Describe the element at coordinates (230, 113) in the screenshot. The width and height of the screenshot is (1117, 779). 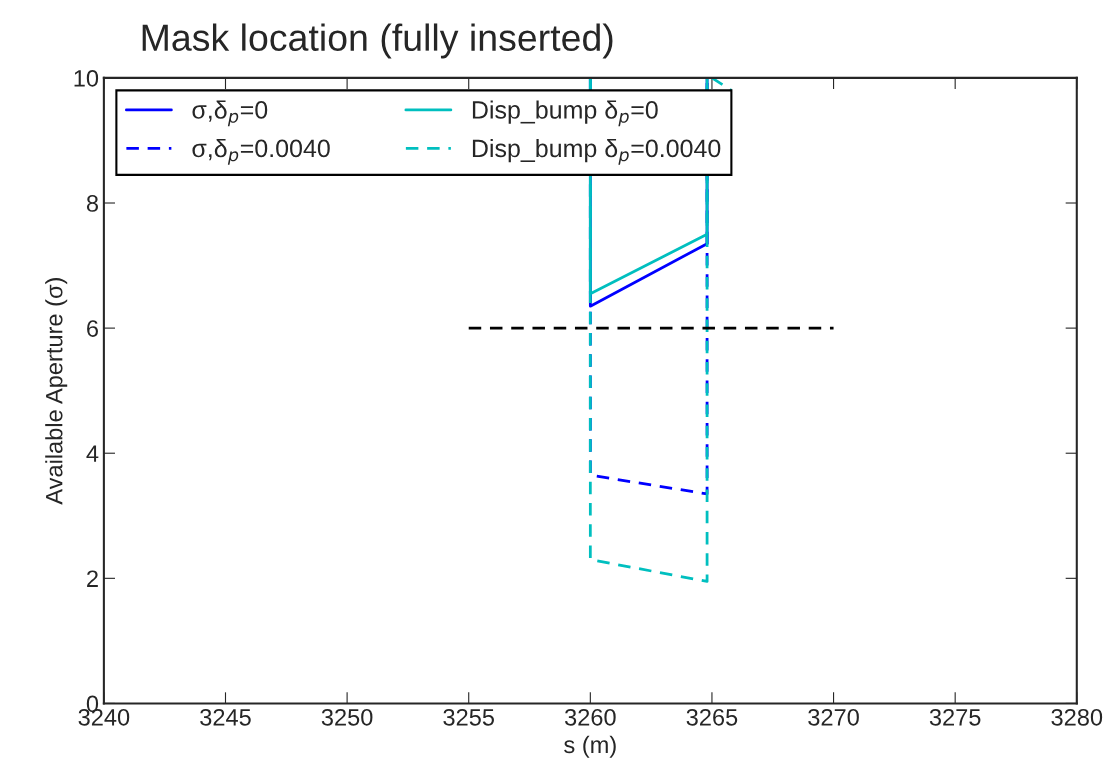
I see `legend-label: σ,δ$_{p}$=0` at that location.